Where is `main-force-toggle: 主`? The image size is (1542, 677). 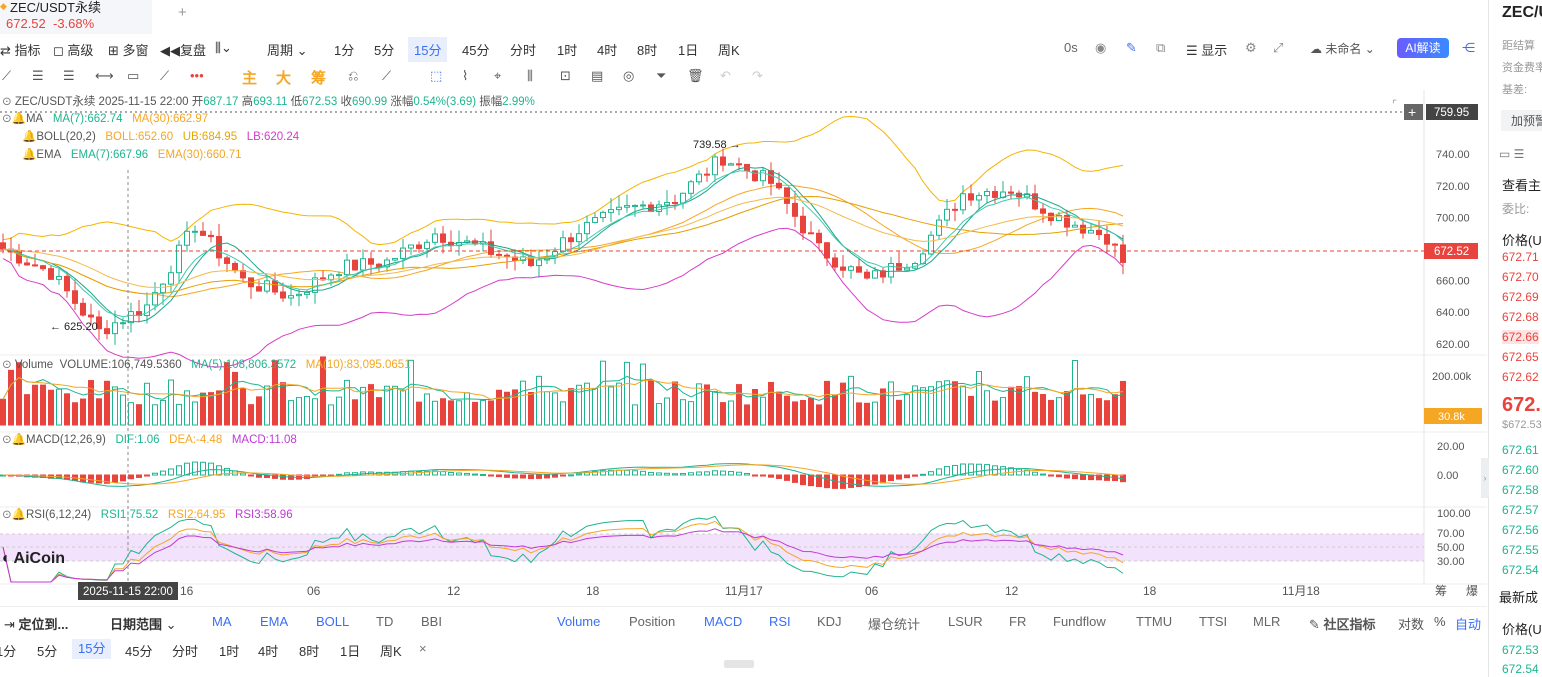 main-force-toggle: 主 is located at coordinates (250, 78).